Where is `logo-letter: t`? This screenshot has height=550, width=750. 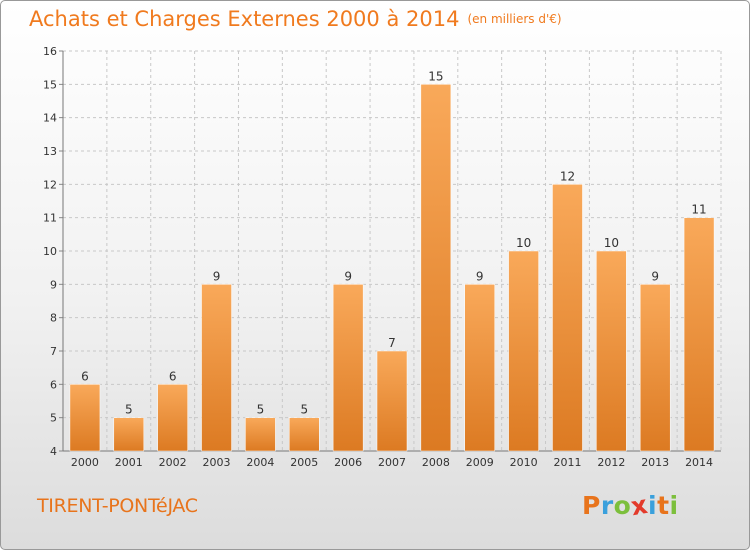
logo-letter: t is located at coordinates (663, 505).